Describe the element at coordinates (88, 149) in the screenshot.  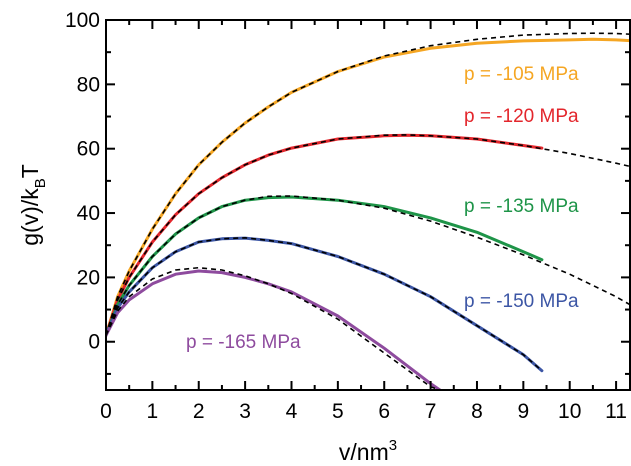
I see `y-tick-label: 60` at that location.